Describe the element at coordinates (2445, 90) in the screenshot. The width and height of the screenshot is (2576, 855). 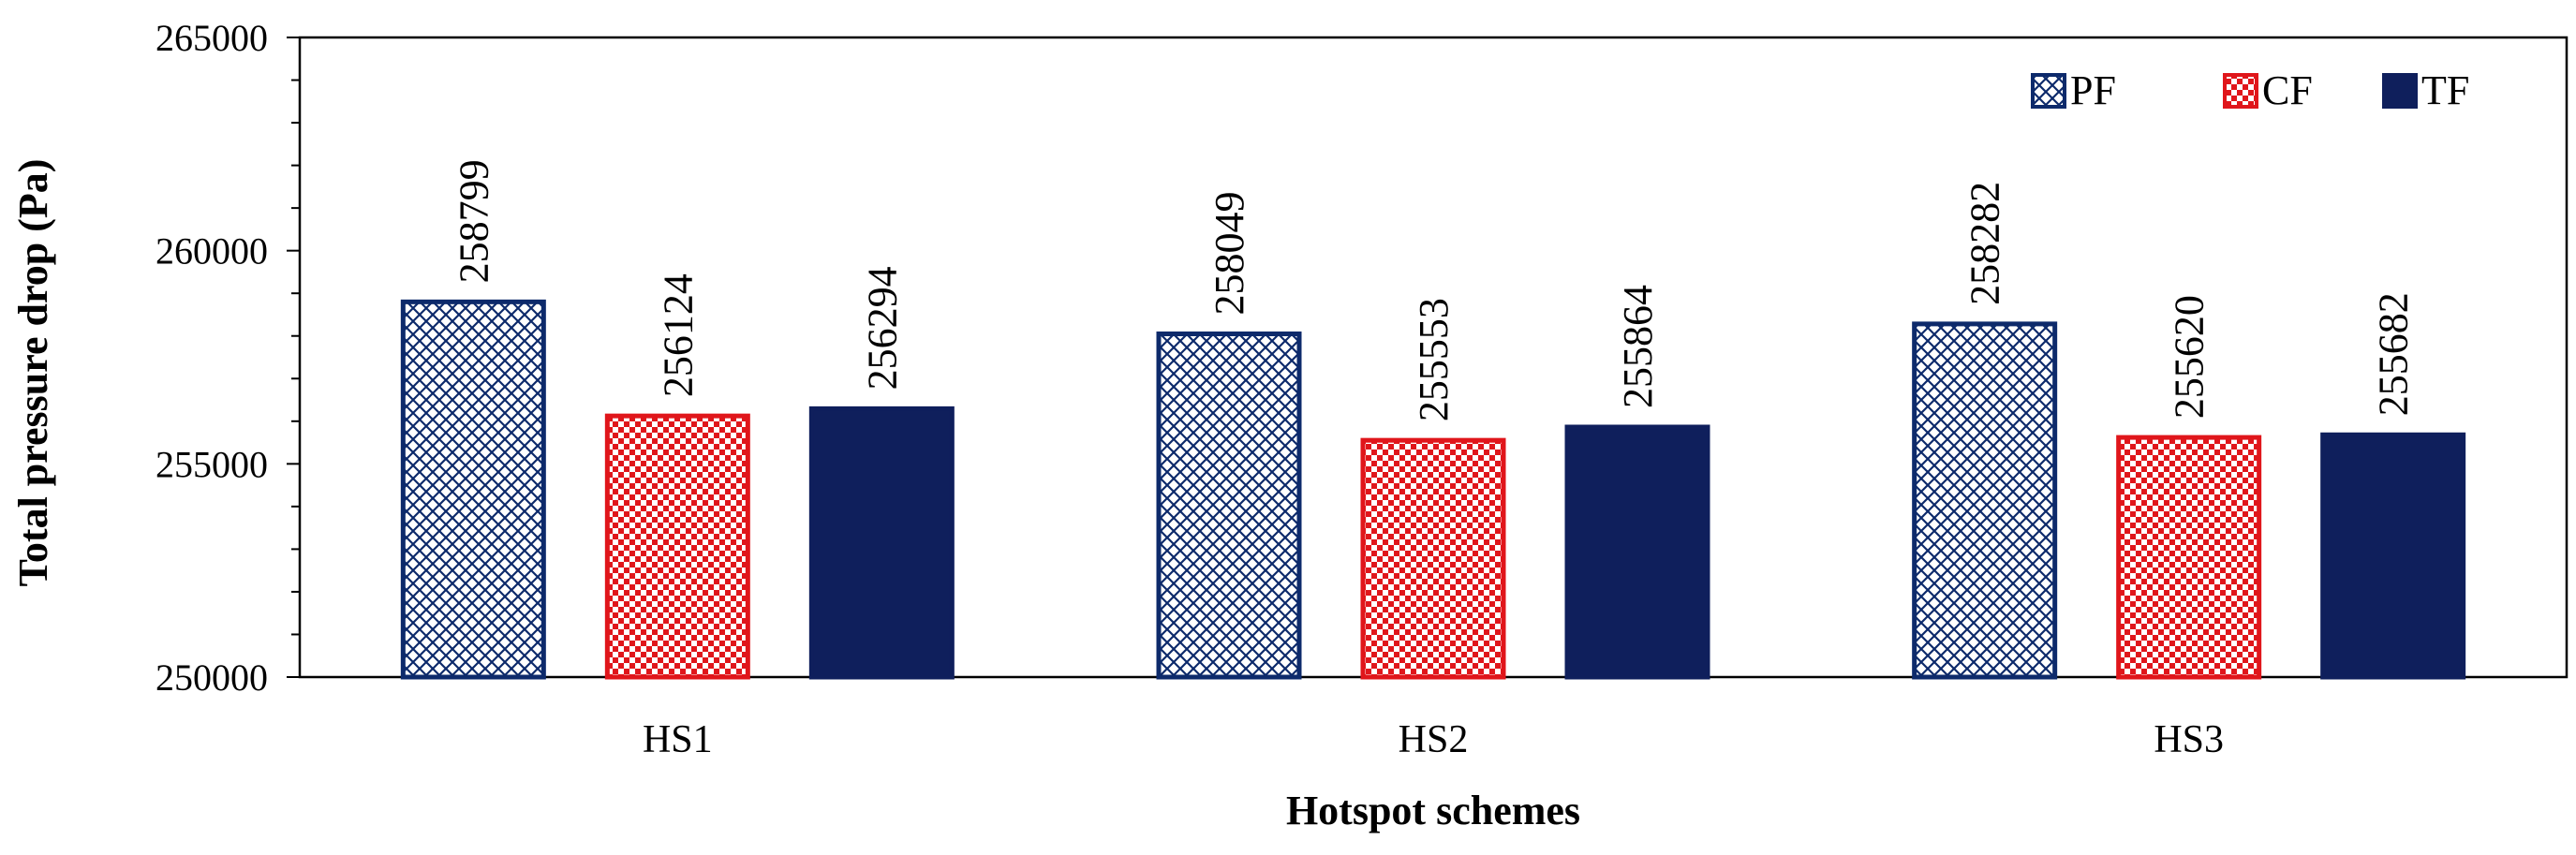
I see `legend-label-tf: TF` at that location.